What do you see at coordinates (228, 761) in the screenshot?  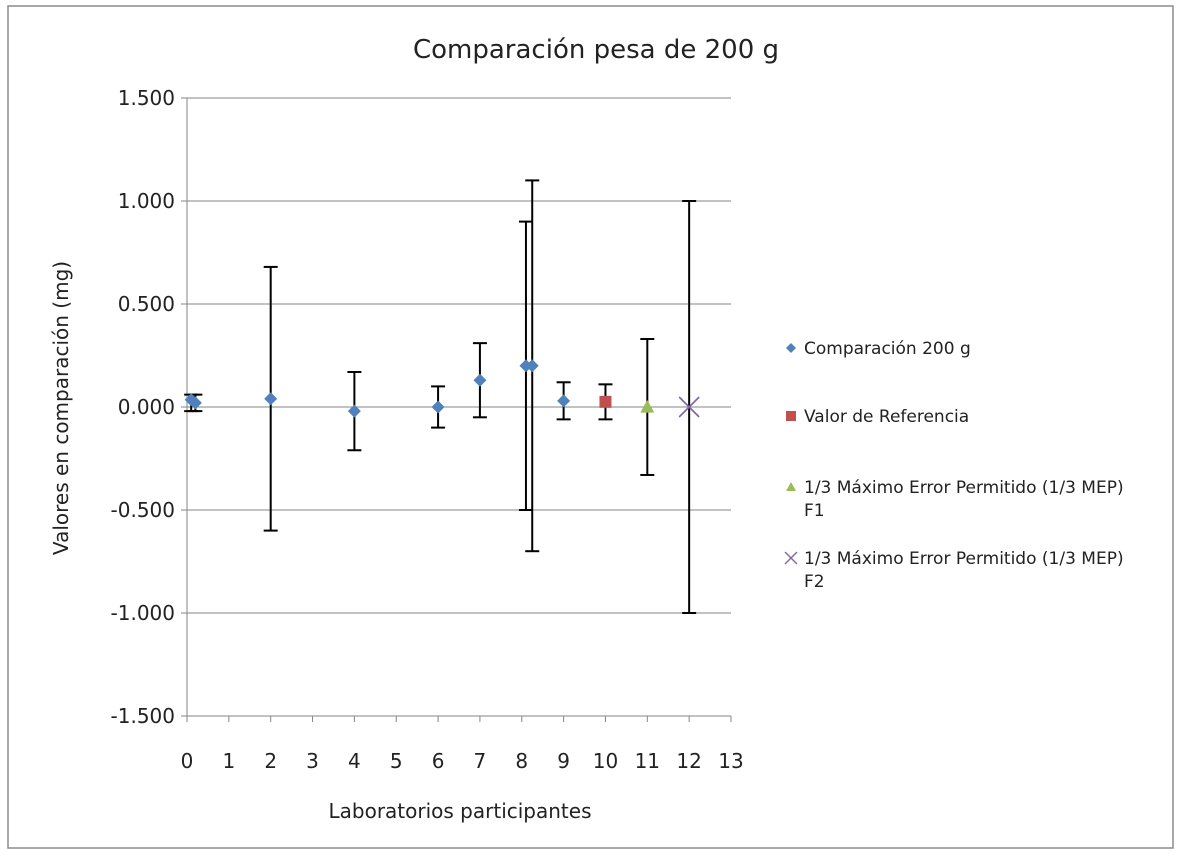 I see `x-tick-label: 1` at bounding box center [228, 761].